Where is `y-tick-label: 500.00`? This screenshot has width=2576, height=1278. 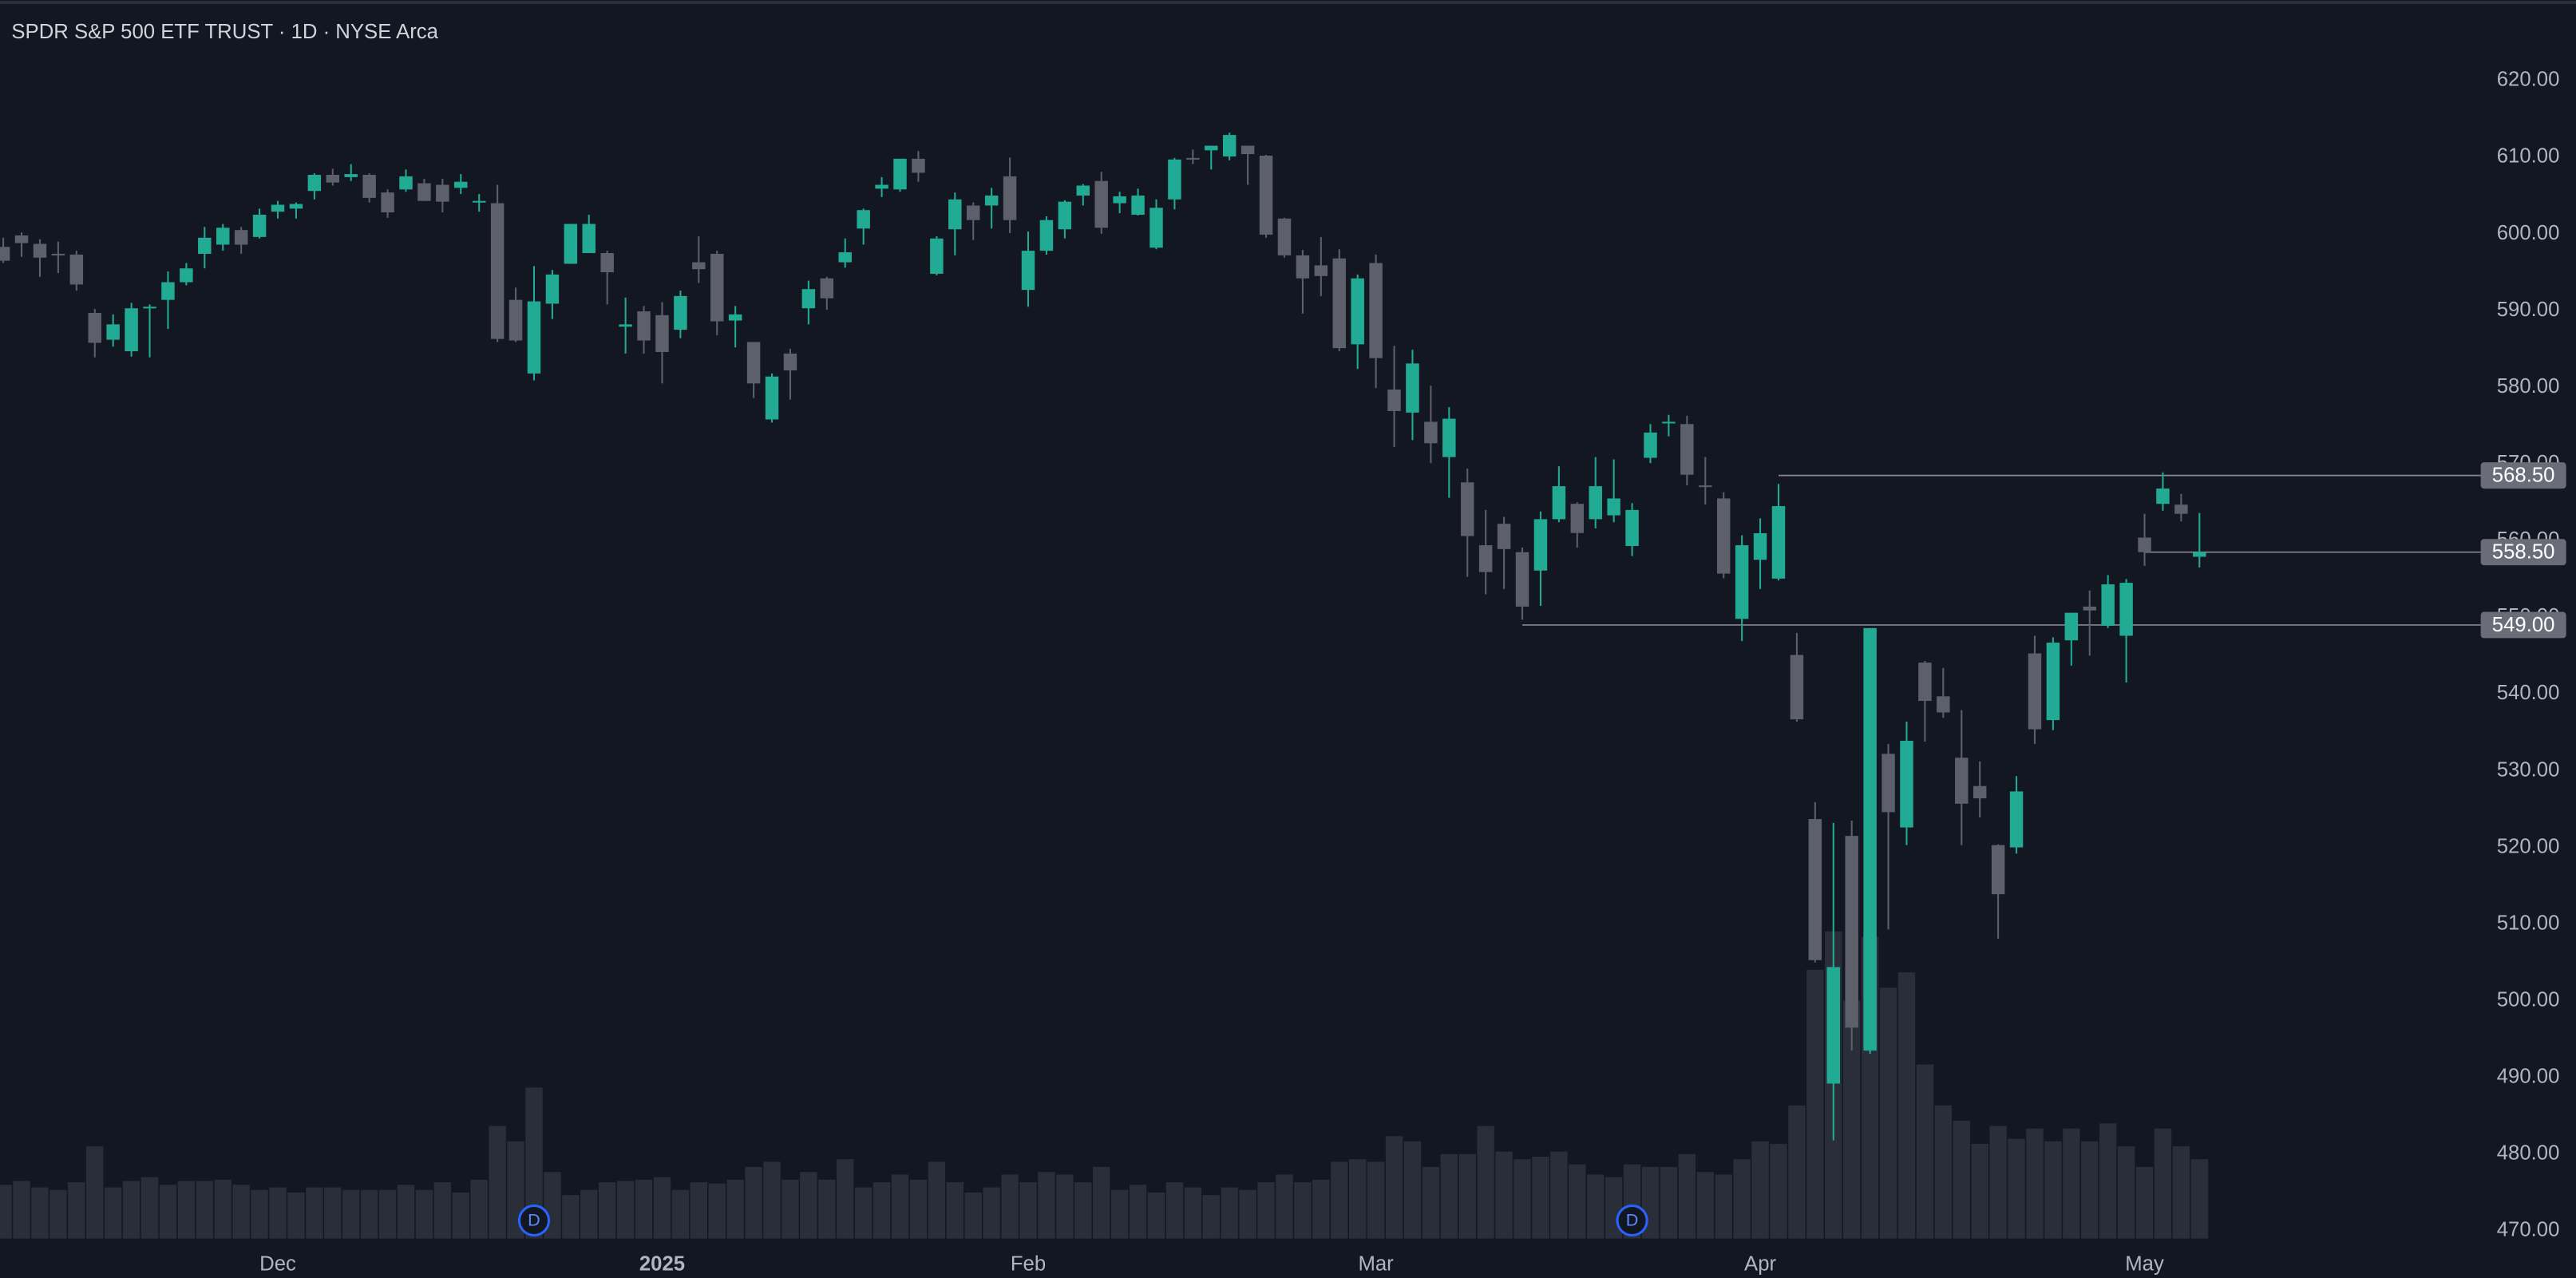 y-tick-label: 500.00 is located at coordinates (2528, 1000).